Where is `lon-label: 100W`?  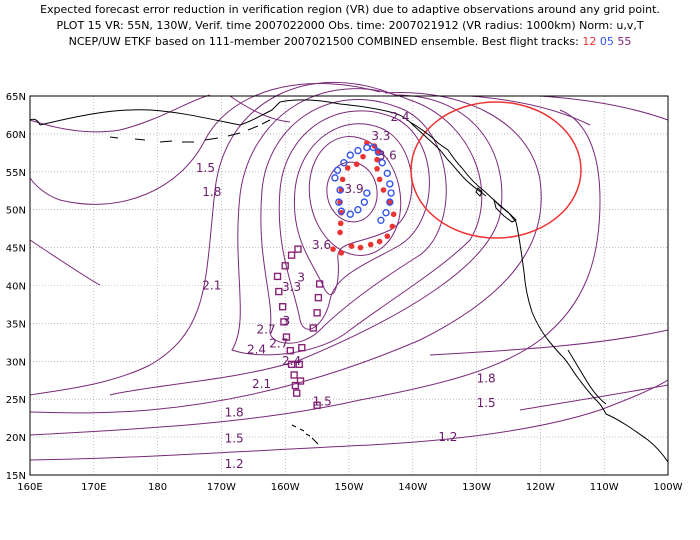
lon-label: 100W is located at coordinates (668, 487).